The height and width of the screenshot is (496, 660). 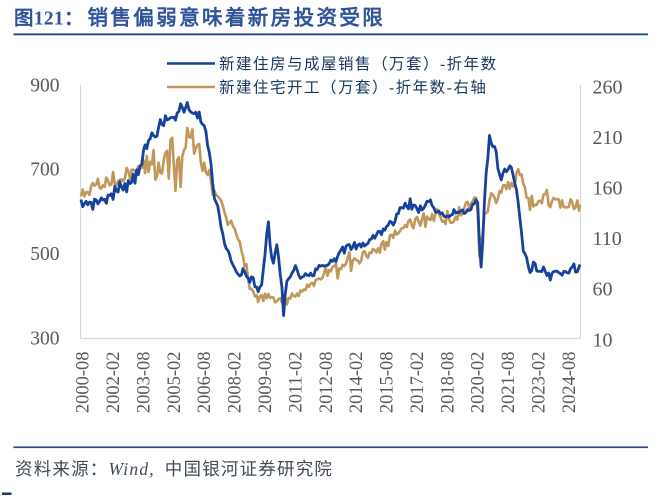 I want to click on svg-text: 10, so click(x=603, y=340).